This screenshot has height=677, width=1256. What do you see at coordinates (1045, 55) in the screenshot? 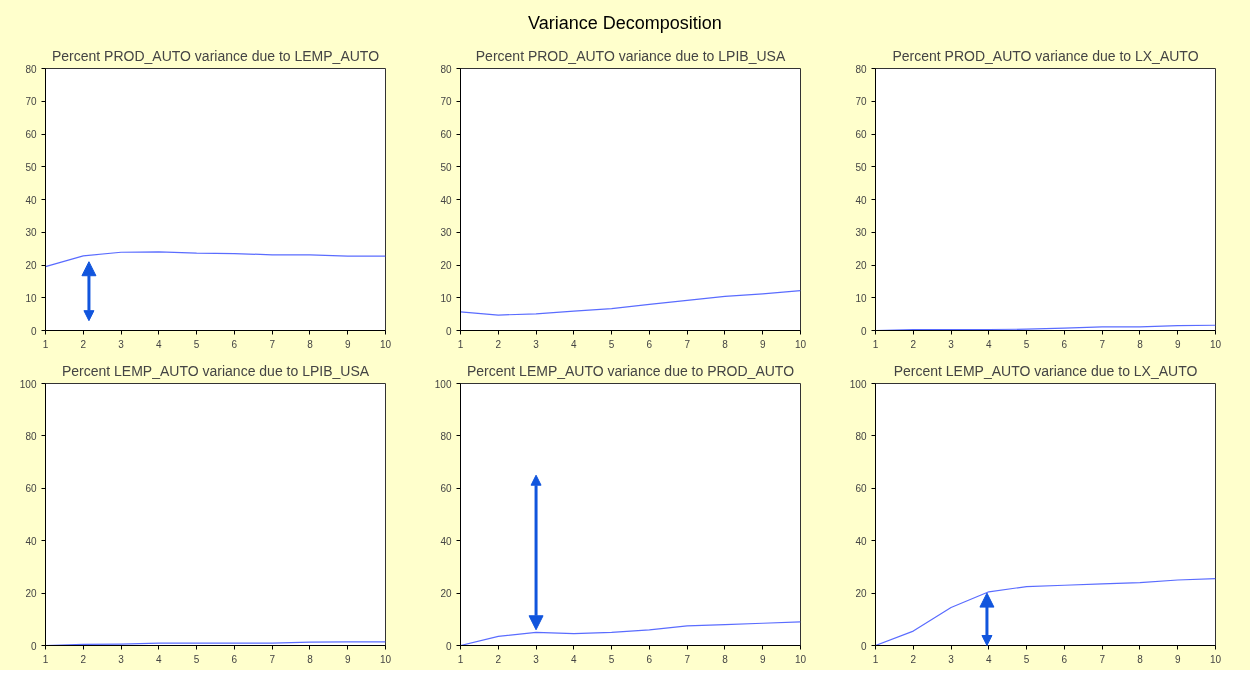
I see `chart-subtitle: Percent PROD_AUTO variance due to LX_AUTO` at bounding box center [1045, 55].